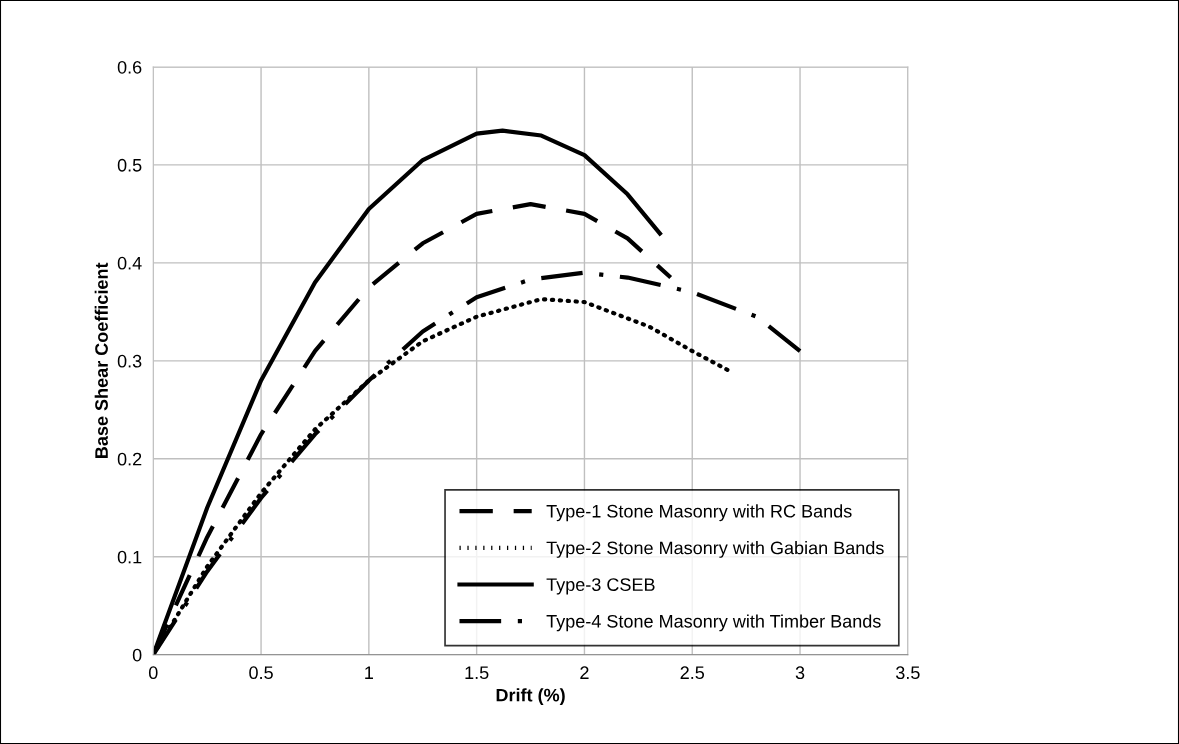 Image resolution: width=1179 pixels, height=744 pixels. I want to click on y-tick-label: 0.1, so click(129, 557).